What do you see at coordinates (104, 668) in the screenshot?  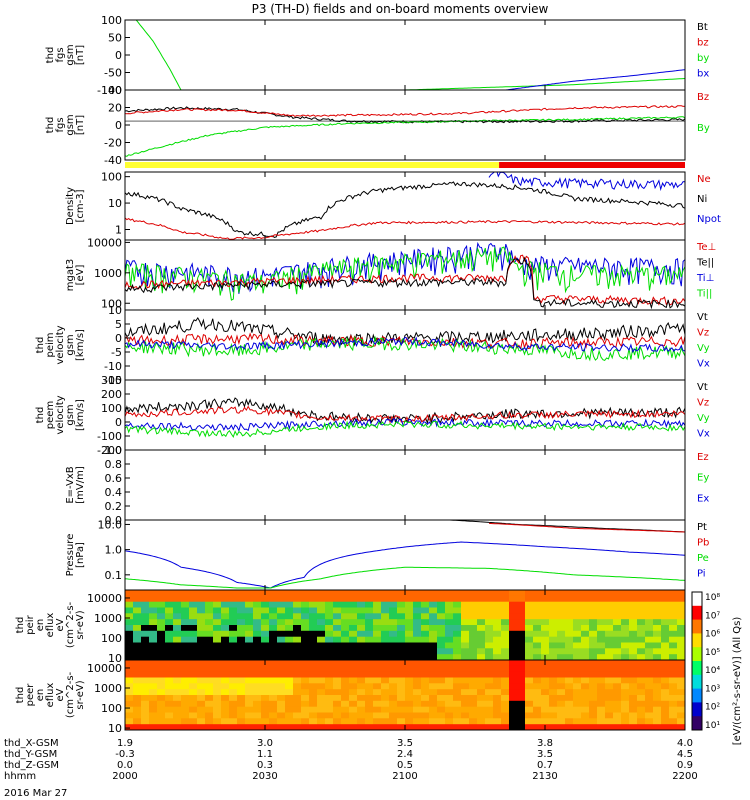 I see `y-tick-label: 10000` at bounding box center [104, 668].